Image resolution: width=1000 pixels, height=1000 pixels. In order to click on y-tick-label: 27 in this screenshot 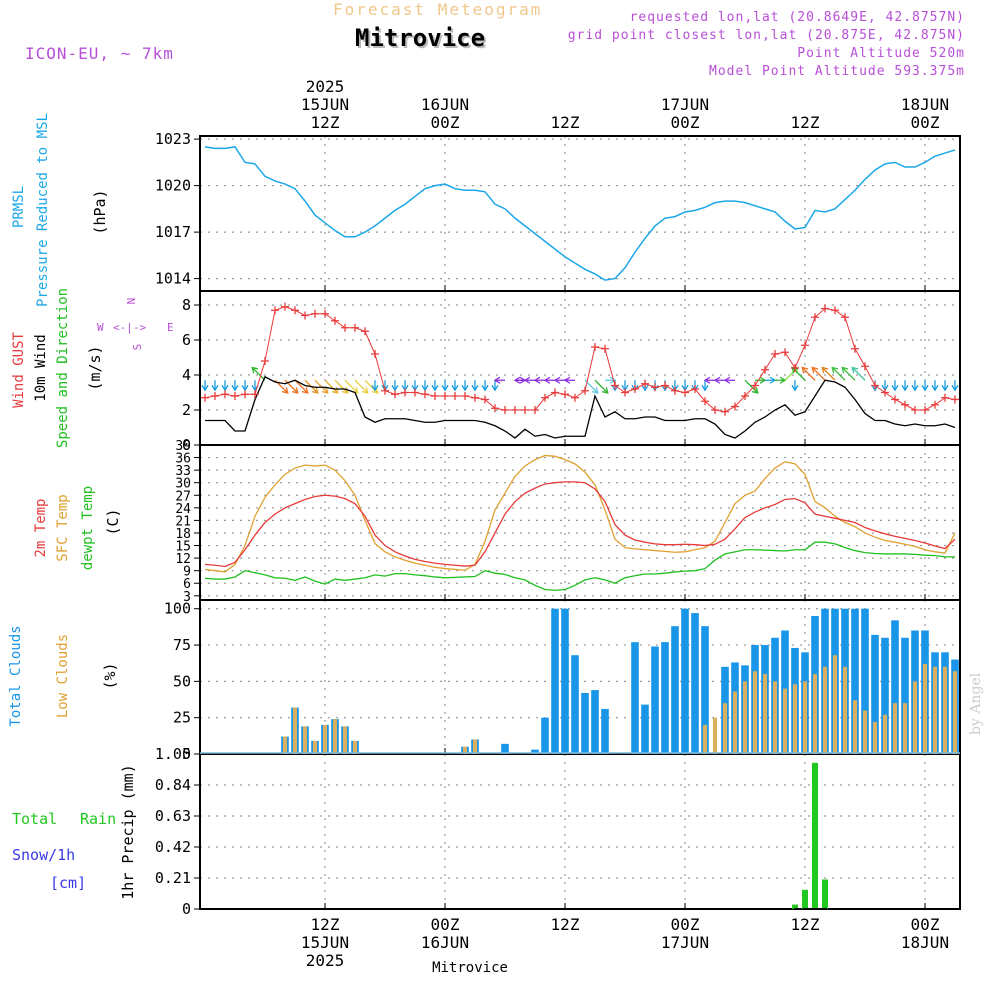, I will do `click(183, 496)`.